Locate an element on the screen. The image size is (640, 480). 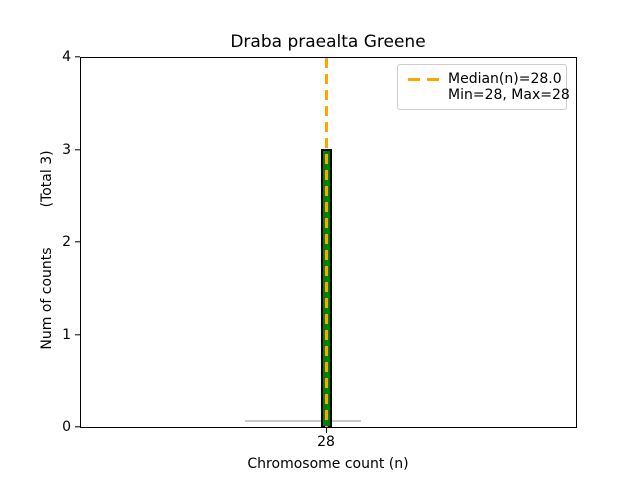
y-tick-label-4: 4 is located at coordinates (66, 57).